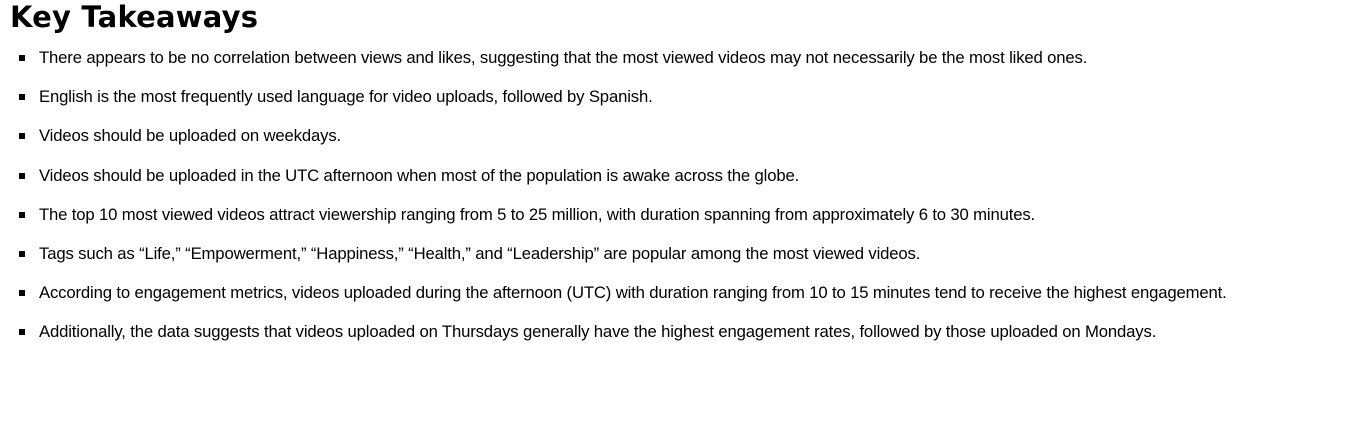  What do you see at coordinates (134, 17) in the screenshot?
I see `page-title: Key Takeaways` at bounding box center [134, 17].